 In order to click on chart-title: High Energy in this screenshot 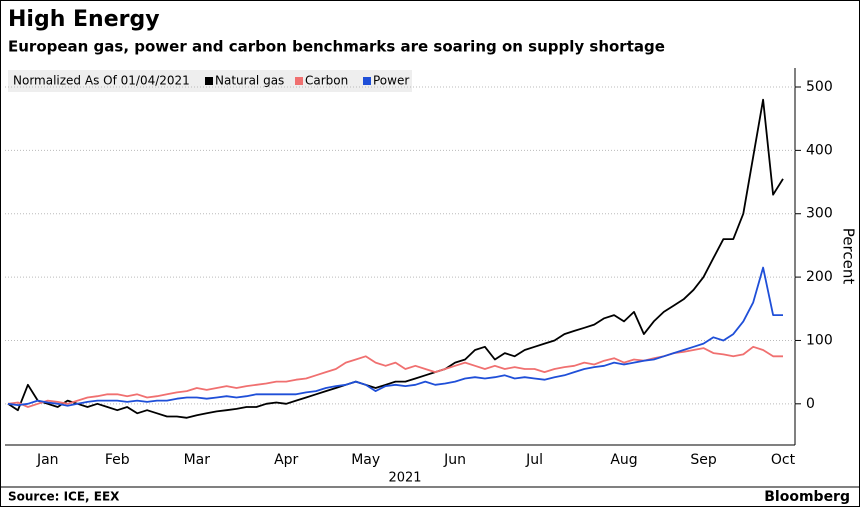, I will do `click(84, 19)`.